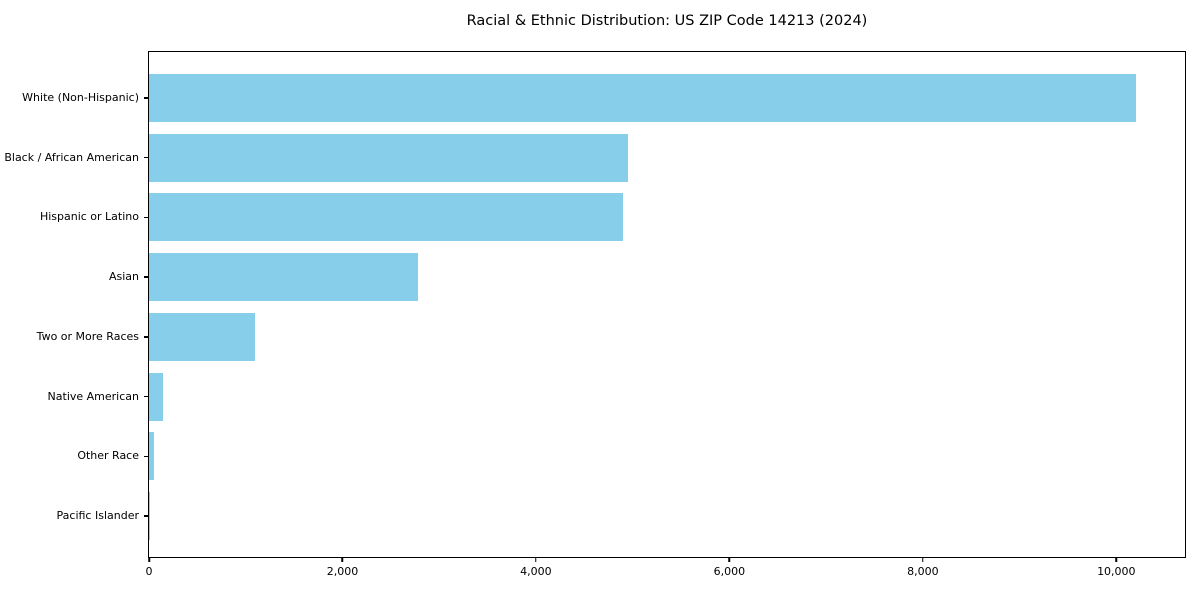 This screenshot has height=600, width=1200. What do you see at coordinates (342, 571) in the screenshot?
I see `x-tick-label: 2,000` at bounding box center [342, 571].